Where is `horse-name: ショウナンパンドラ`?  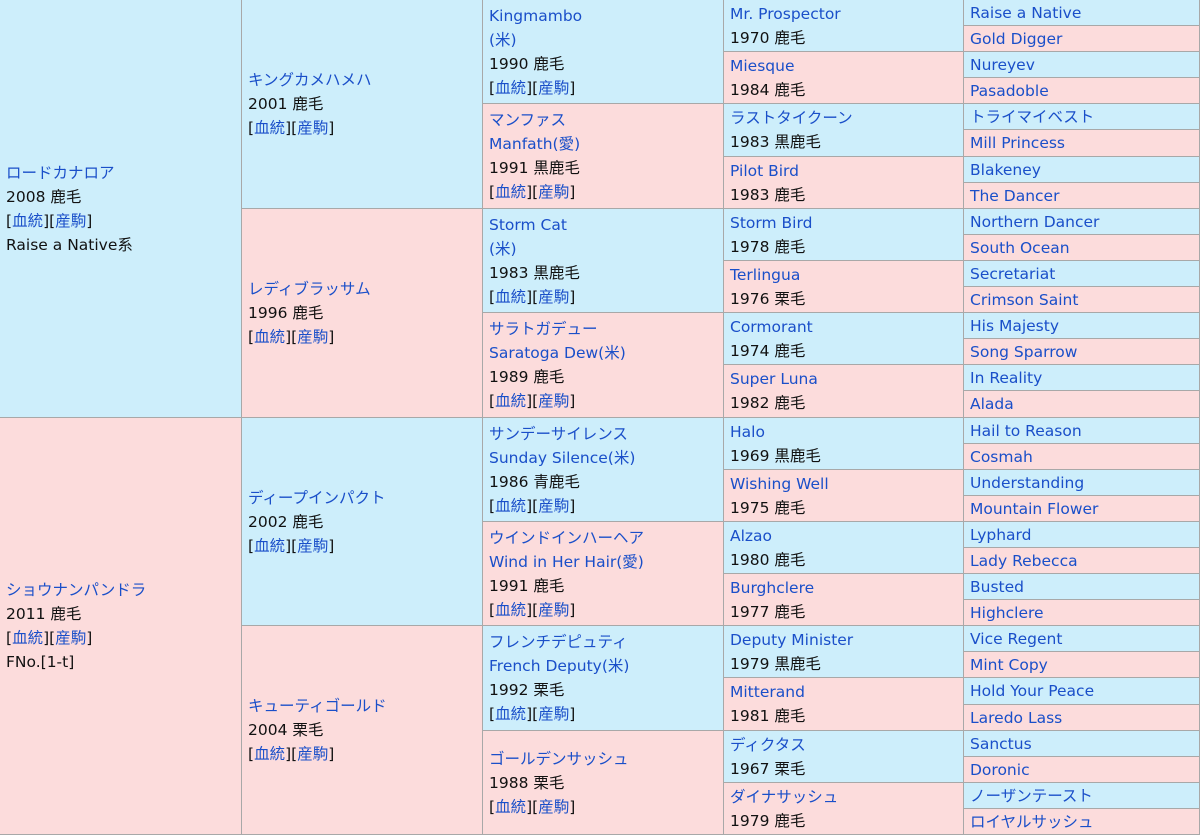 horse-name: ショウナンパンドラ is located at coordinates (76, 590).